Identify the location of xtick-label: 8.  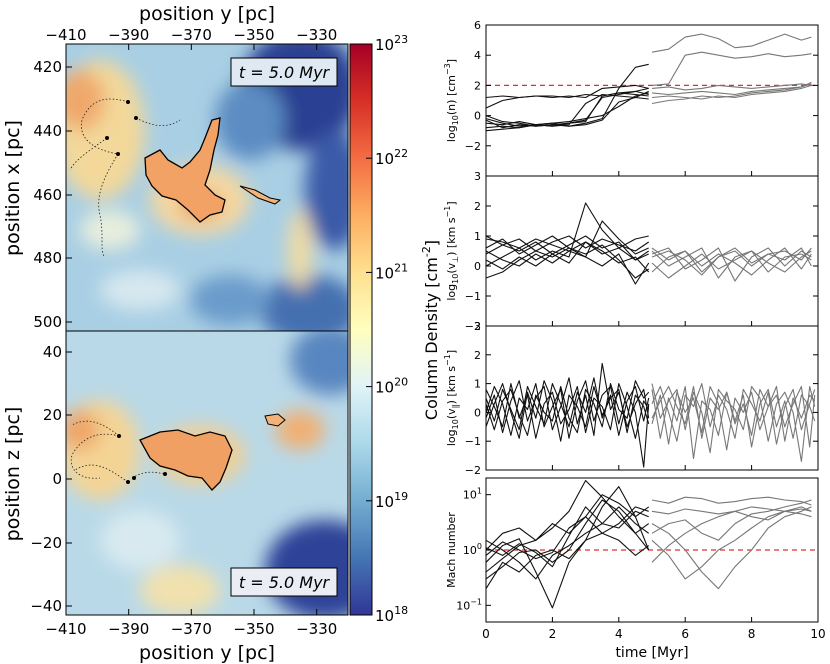
(752, 634).